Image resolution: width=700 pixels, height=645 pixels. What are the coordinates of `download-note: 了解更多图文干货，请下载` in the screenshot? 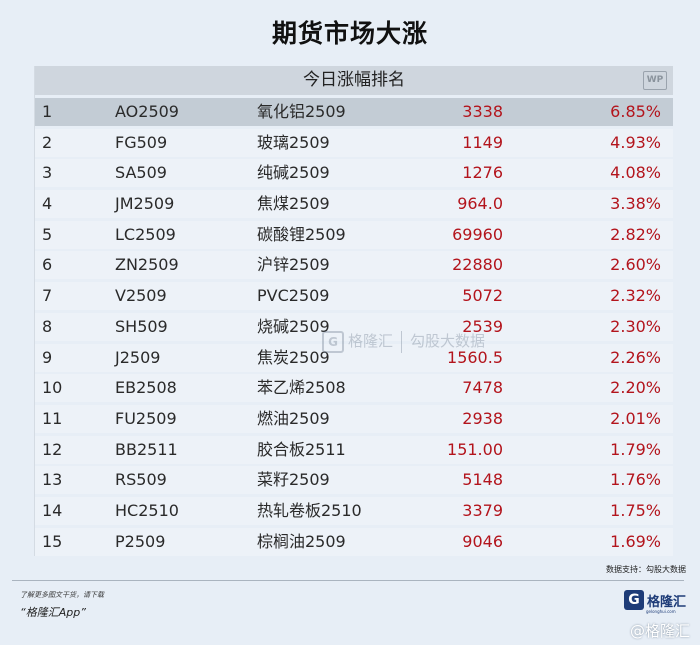 It's located at (62, 595).